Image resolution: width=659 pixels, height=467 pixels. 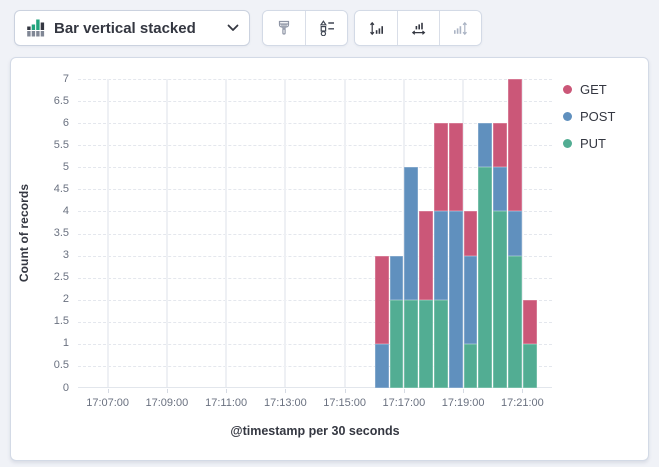 I want to click on y-tick-label: 6.5, so click(x=61, y=100).